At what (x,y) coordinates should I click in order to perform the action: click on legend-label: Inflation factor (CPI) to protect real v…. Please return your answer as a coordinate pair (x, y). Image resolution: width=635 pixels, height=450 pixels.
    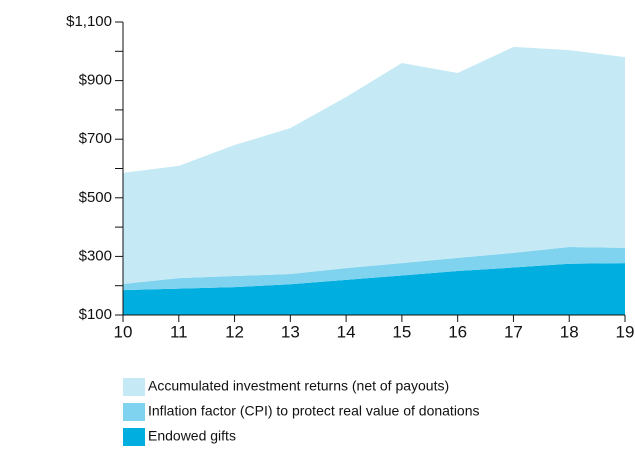
    Looking at the image, I should click on (314, 411).